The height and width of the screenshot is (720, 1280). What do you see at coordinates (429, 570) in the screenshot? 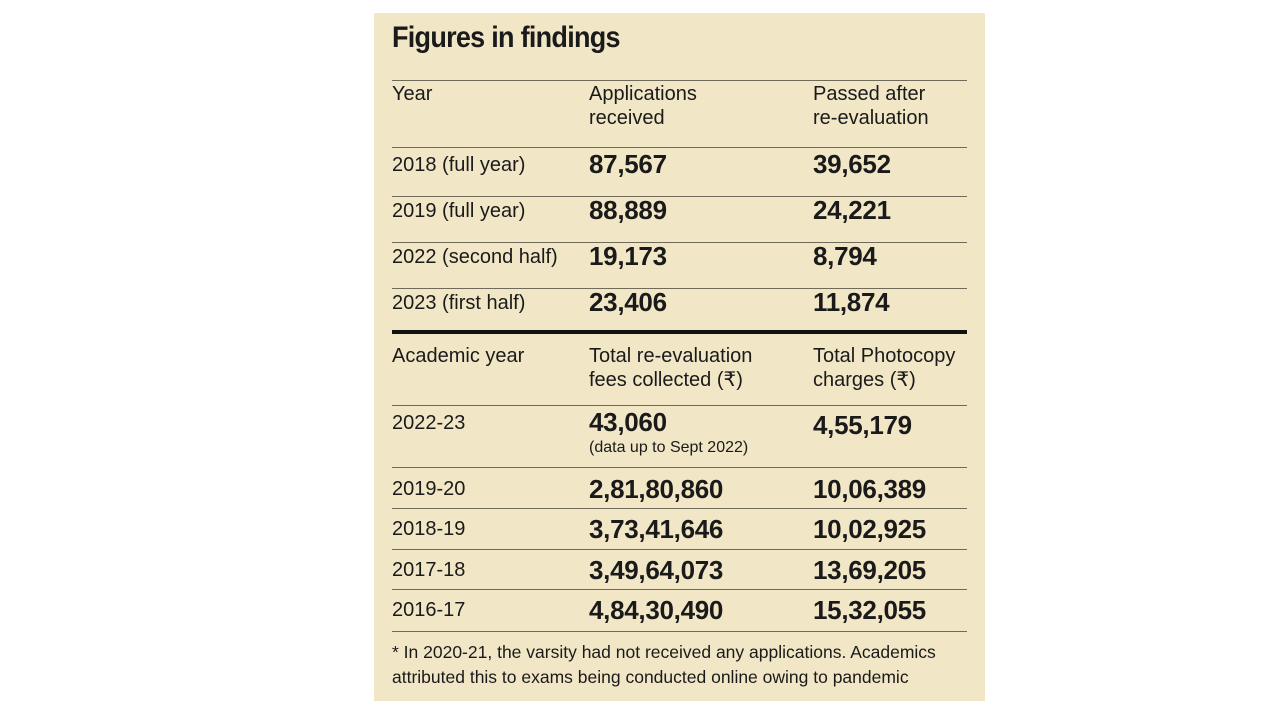
I see `table-row-year: 2017-18` at bounding box center [429, 570].